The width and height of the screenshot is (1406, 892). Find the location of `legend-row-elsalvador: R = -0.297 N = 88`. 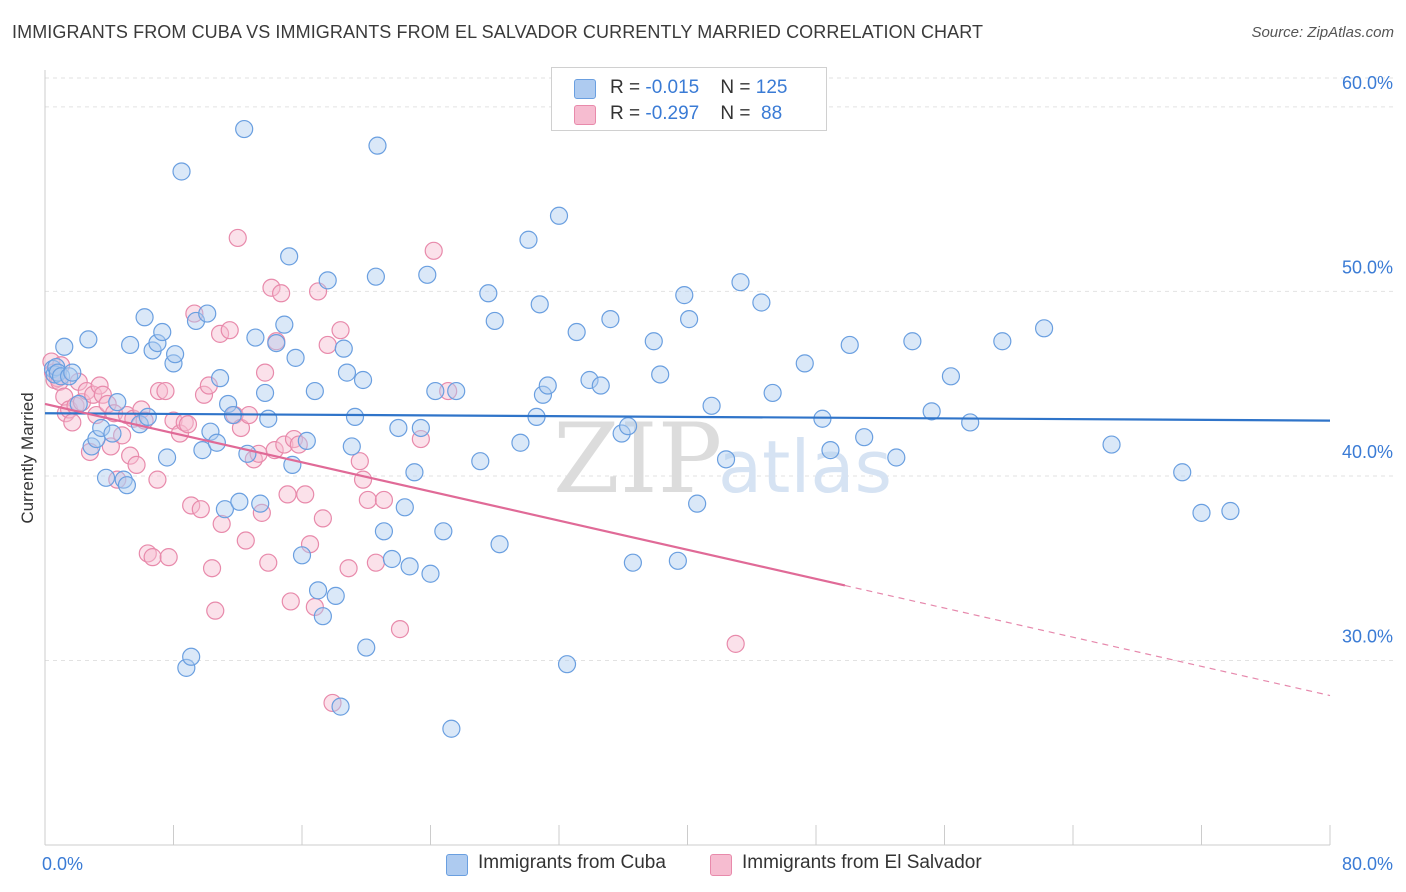

legend-row-elsalvador: R = -0.297 N = 88 is located at coordinates (678, 115).